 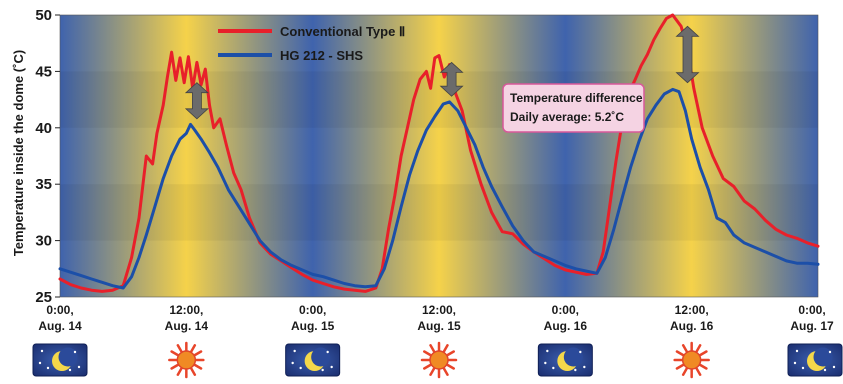 I want to click on y-tick-label: 40, so click(x=43, y=128).